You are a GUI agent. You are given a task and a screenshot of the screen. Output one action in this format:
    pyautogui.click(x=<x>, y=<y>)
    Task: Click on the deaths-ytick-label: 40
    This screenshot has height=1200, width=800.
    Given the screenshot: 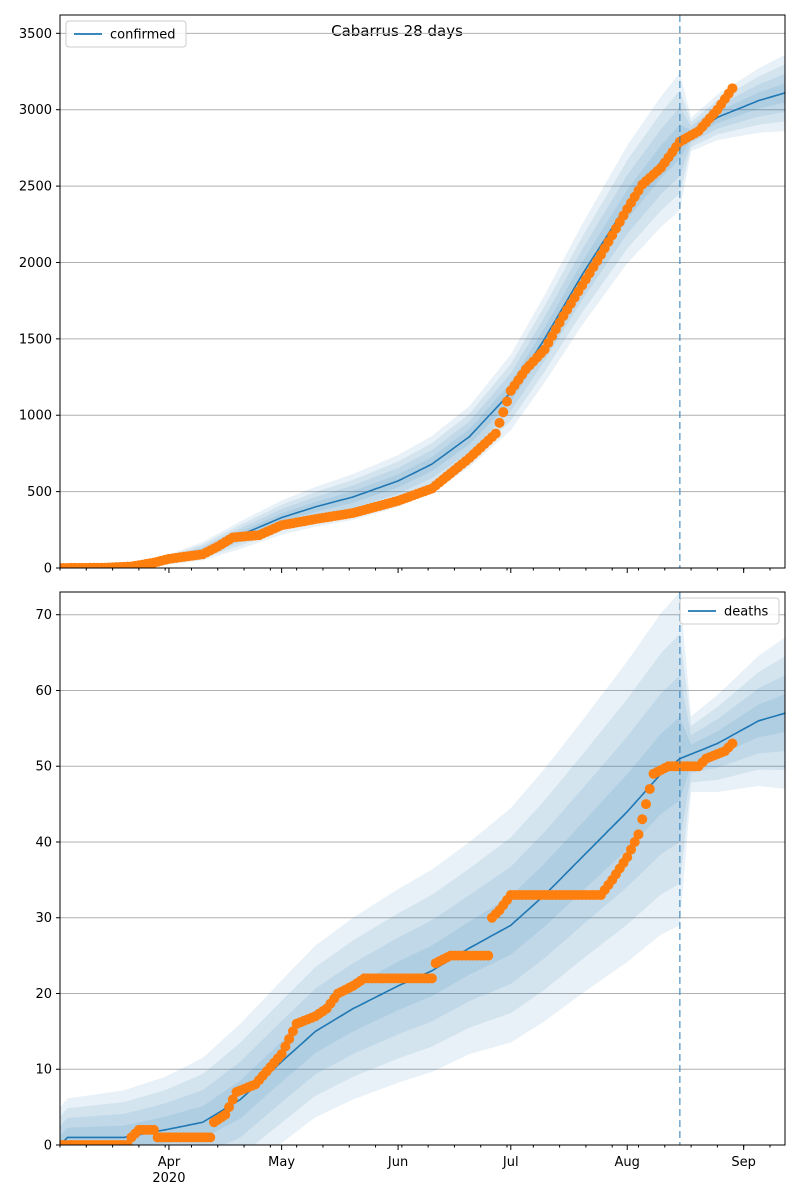 What is the action you would take?
    pyautogui.click(x=43, y=842)
    